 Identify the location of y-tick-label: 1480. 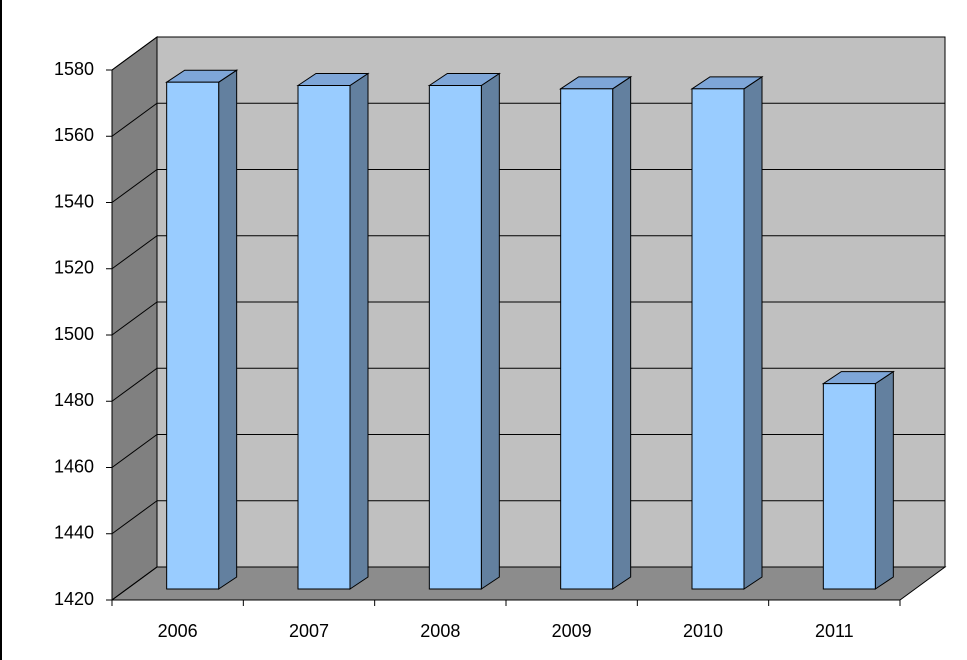
(74, 400).